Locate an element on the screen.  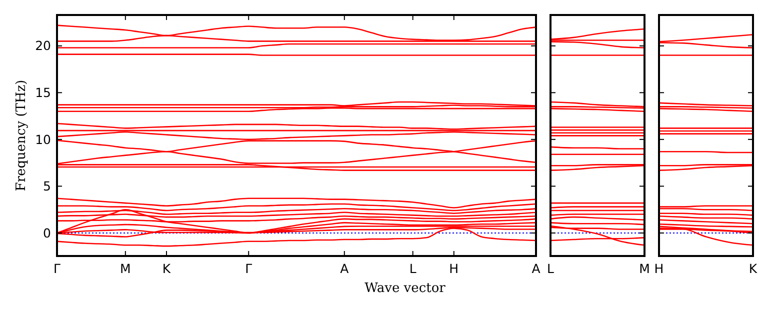
x-axis-title: Wave vector is located at coordinates (405, 288).